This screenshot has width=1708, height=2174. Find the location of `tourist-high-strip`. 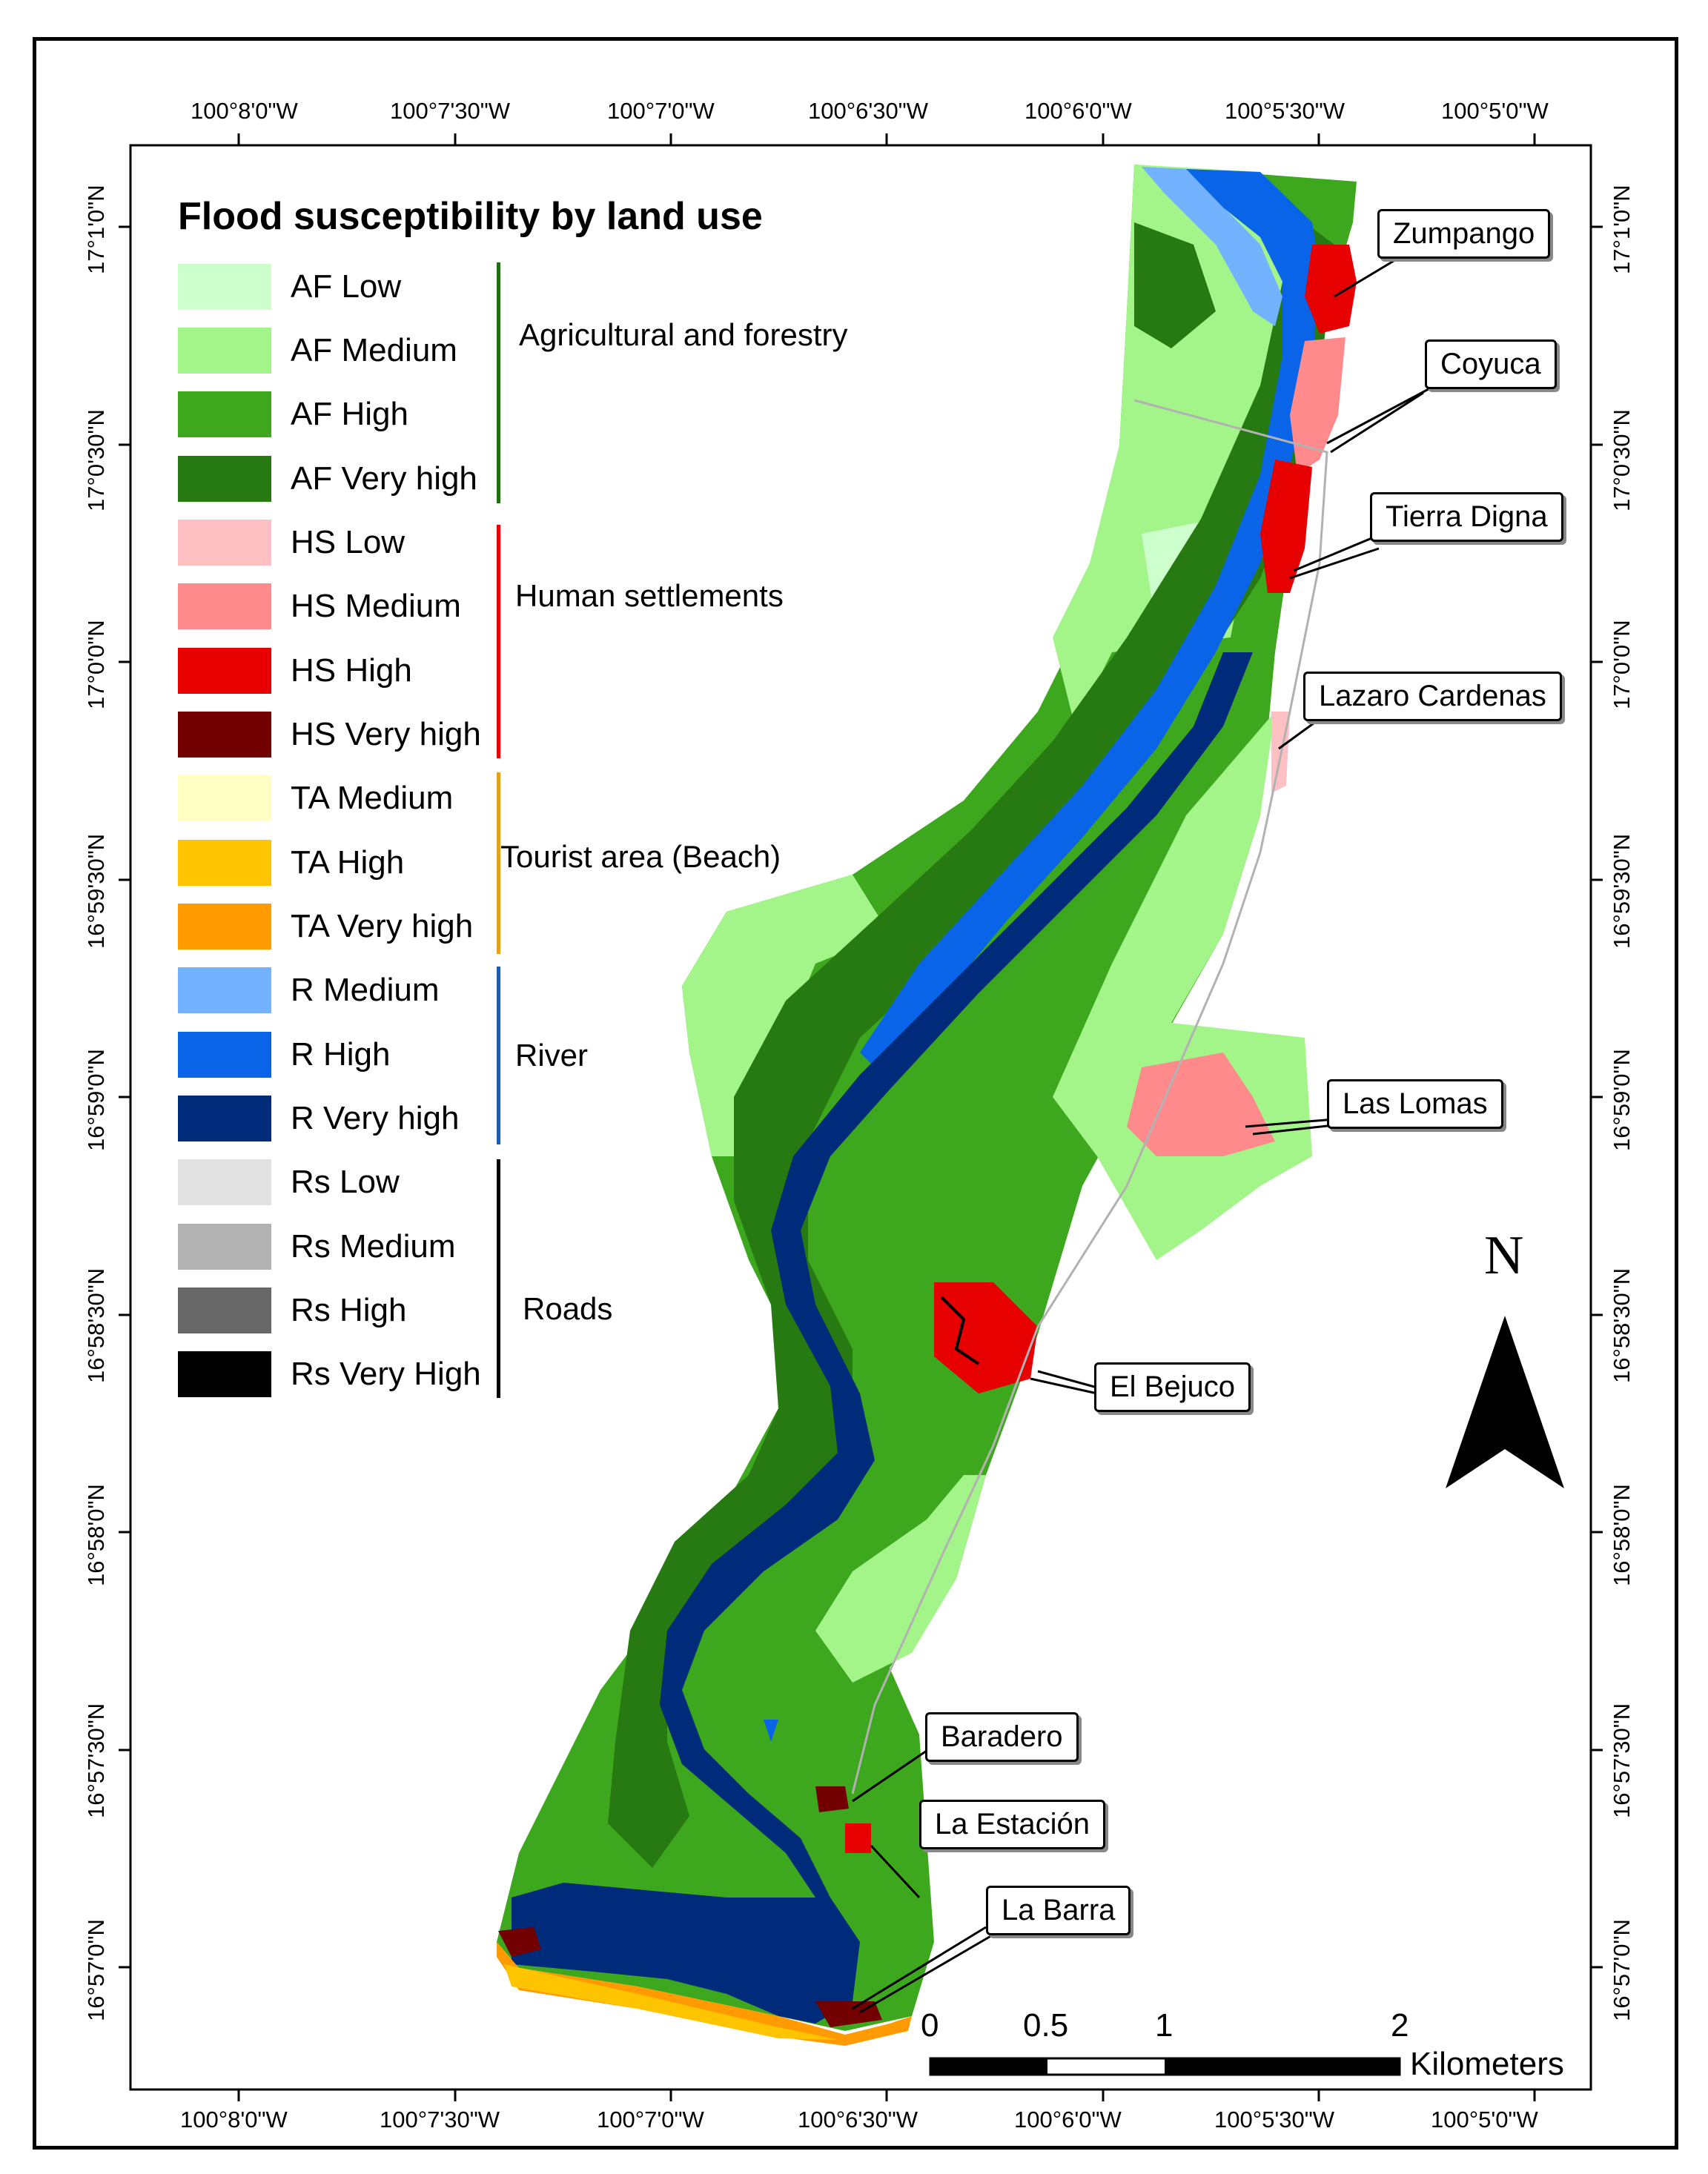

tourist-high-strip is located at coordinates (671, 2002).